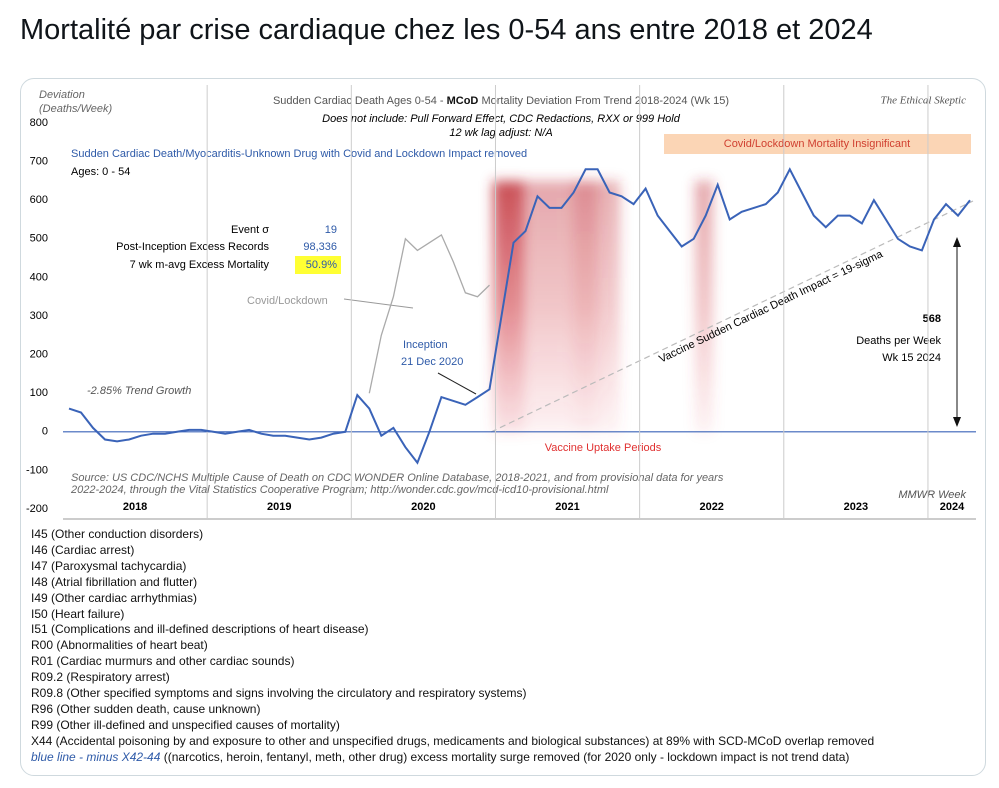 The image size is (999, 788). What do you see at coordinates (117, 534) in the screenshot?
I see `code-line: I45 (Other conduction disorders)` at bounding box center [117, 534].